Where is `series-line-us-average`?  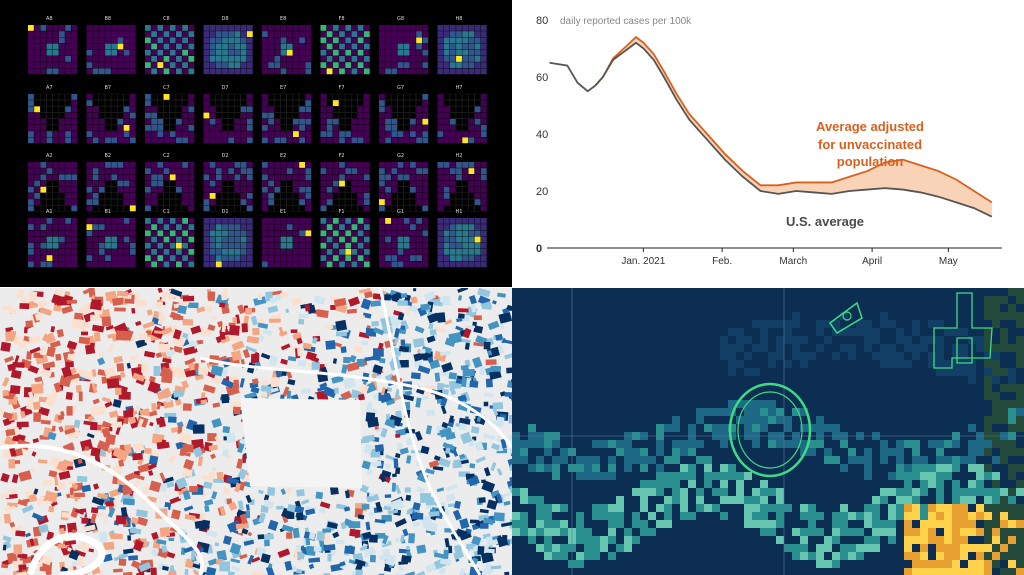
series-line-us-average is located at coordinates (771, 129).